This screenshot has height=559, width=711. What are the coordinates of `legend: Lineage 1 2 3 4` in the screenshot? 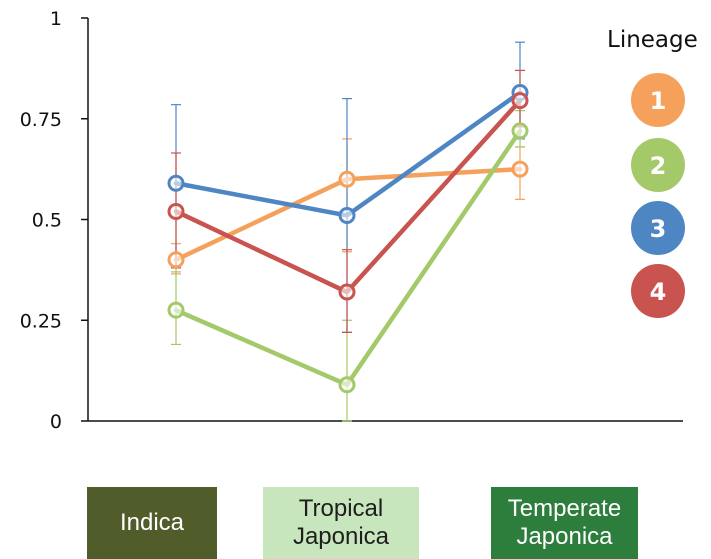 It's located at (652, 172).